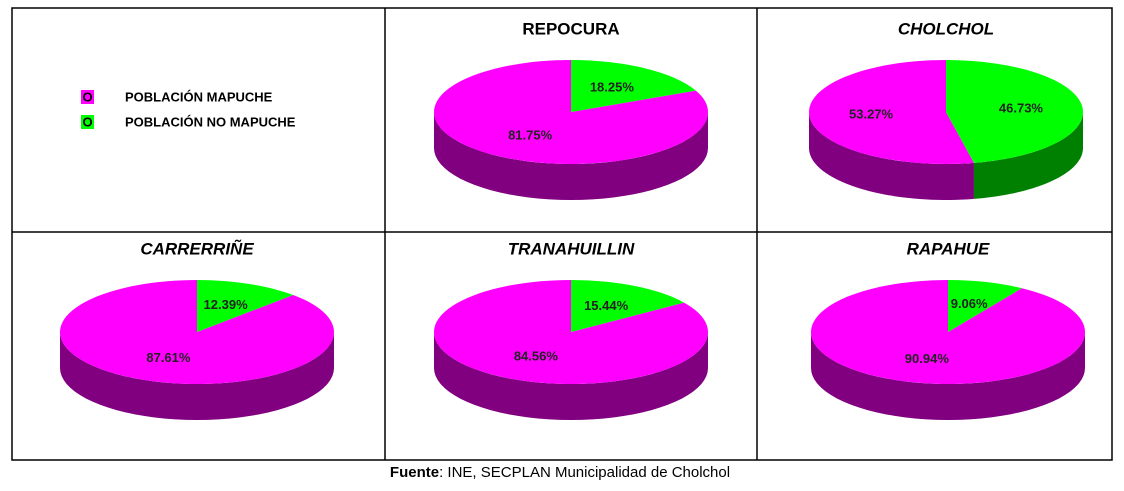  What do you see at coordinates (948, 248) in the screenshot?
I see `pie-title: RAPAHUE` at bounding box center [948, 248].